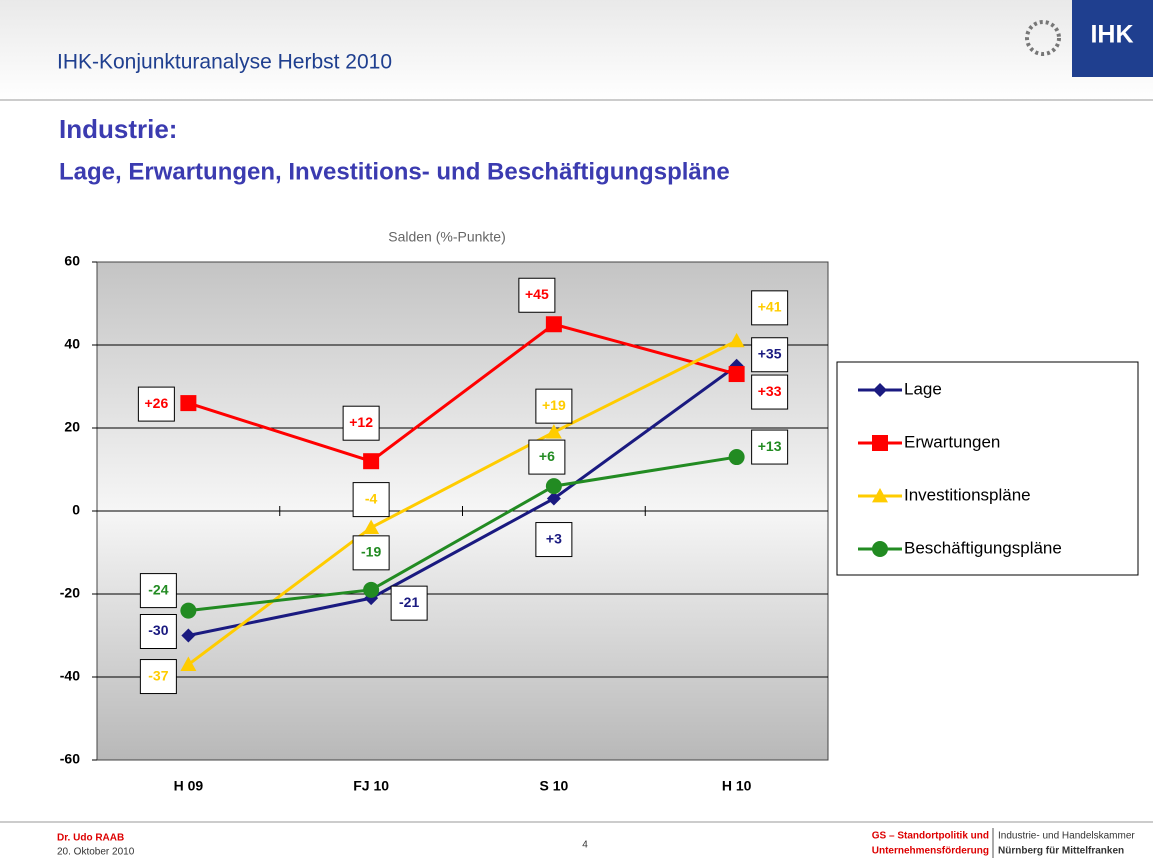 Image resolution: width=1153 pixels, height=866 pixels. What do you see at coordinates (72, 261) in the screenshot?
I see `y-tick-label: 60` at bounding box center [72, 261].